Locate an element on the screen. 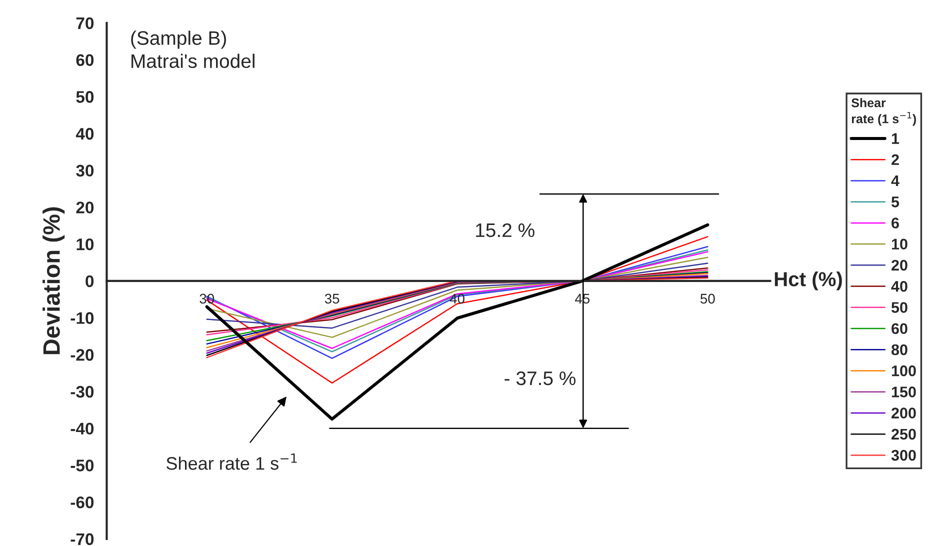 This screenshot has width=928, height=546. legend-label: 40 is located at coordinates (899, 286).